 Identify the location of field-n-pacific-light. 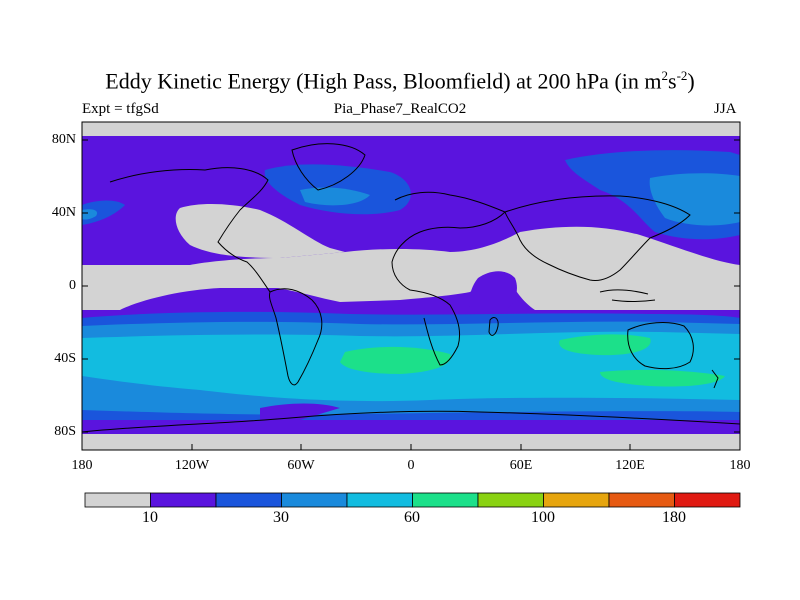
(694, 199).